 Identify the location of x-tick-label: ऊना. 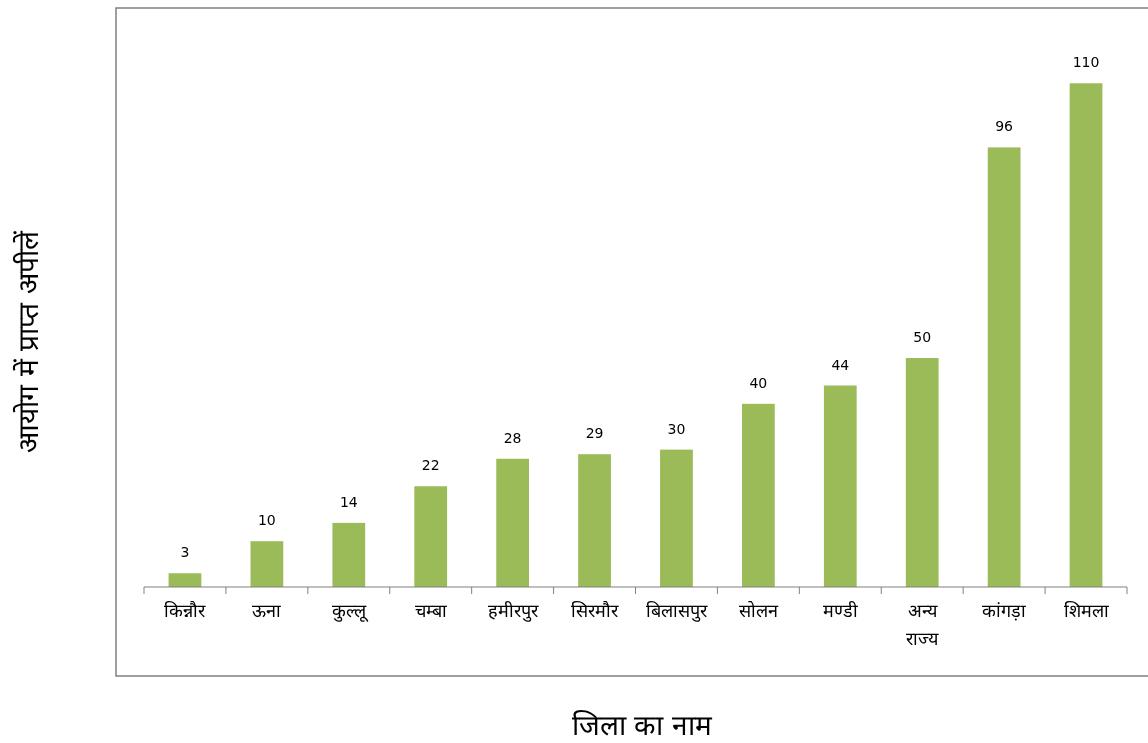
(267, 610).